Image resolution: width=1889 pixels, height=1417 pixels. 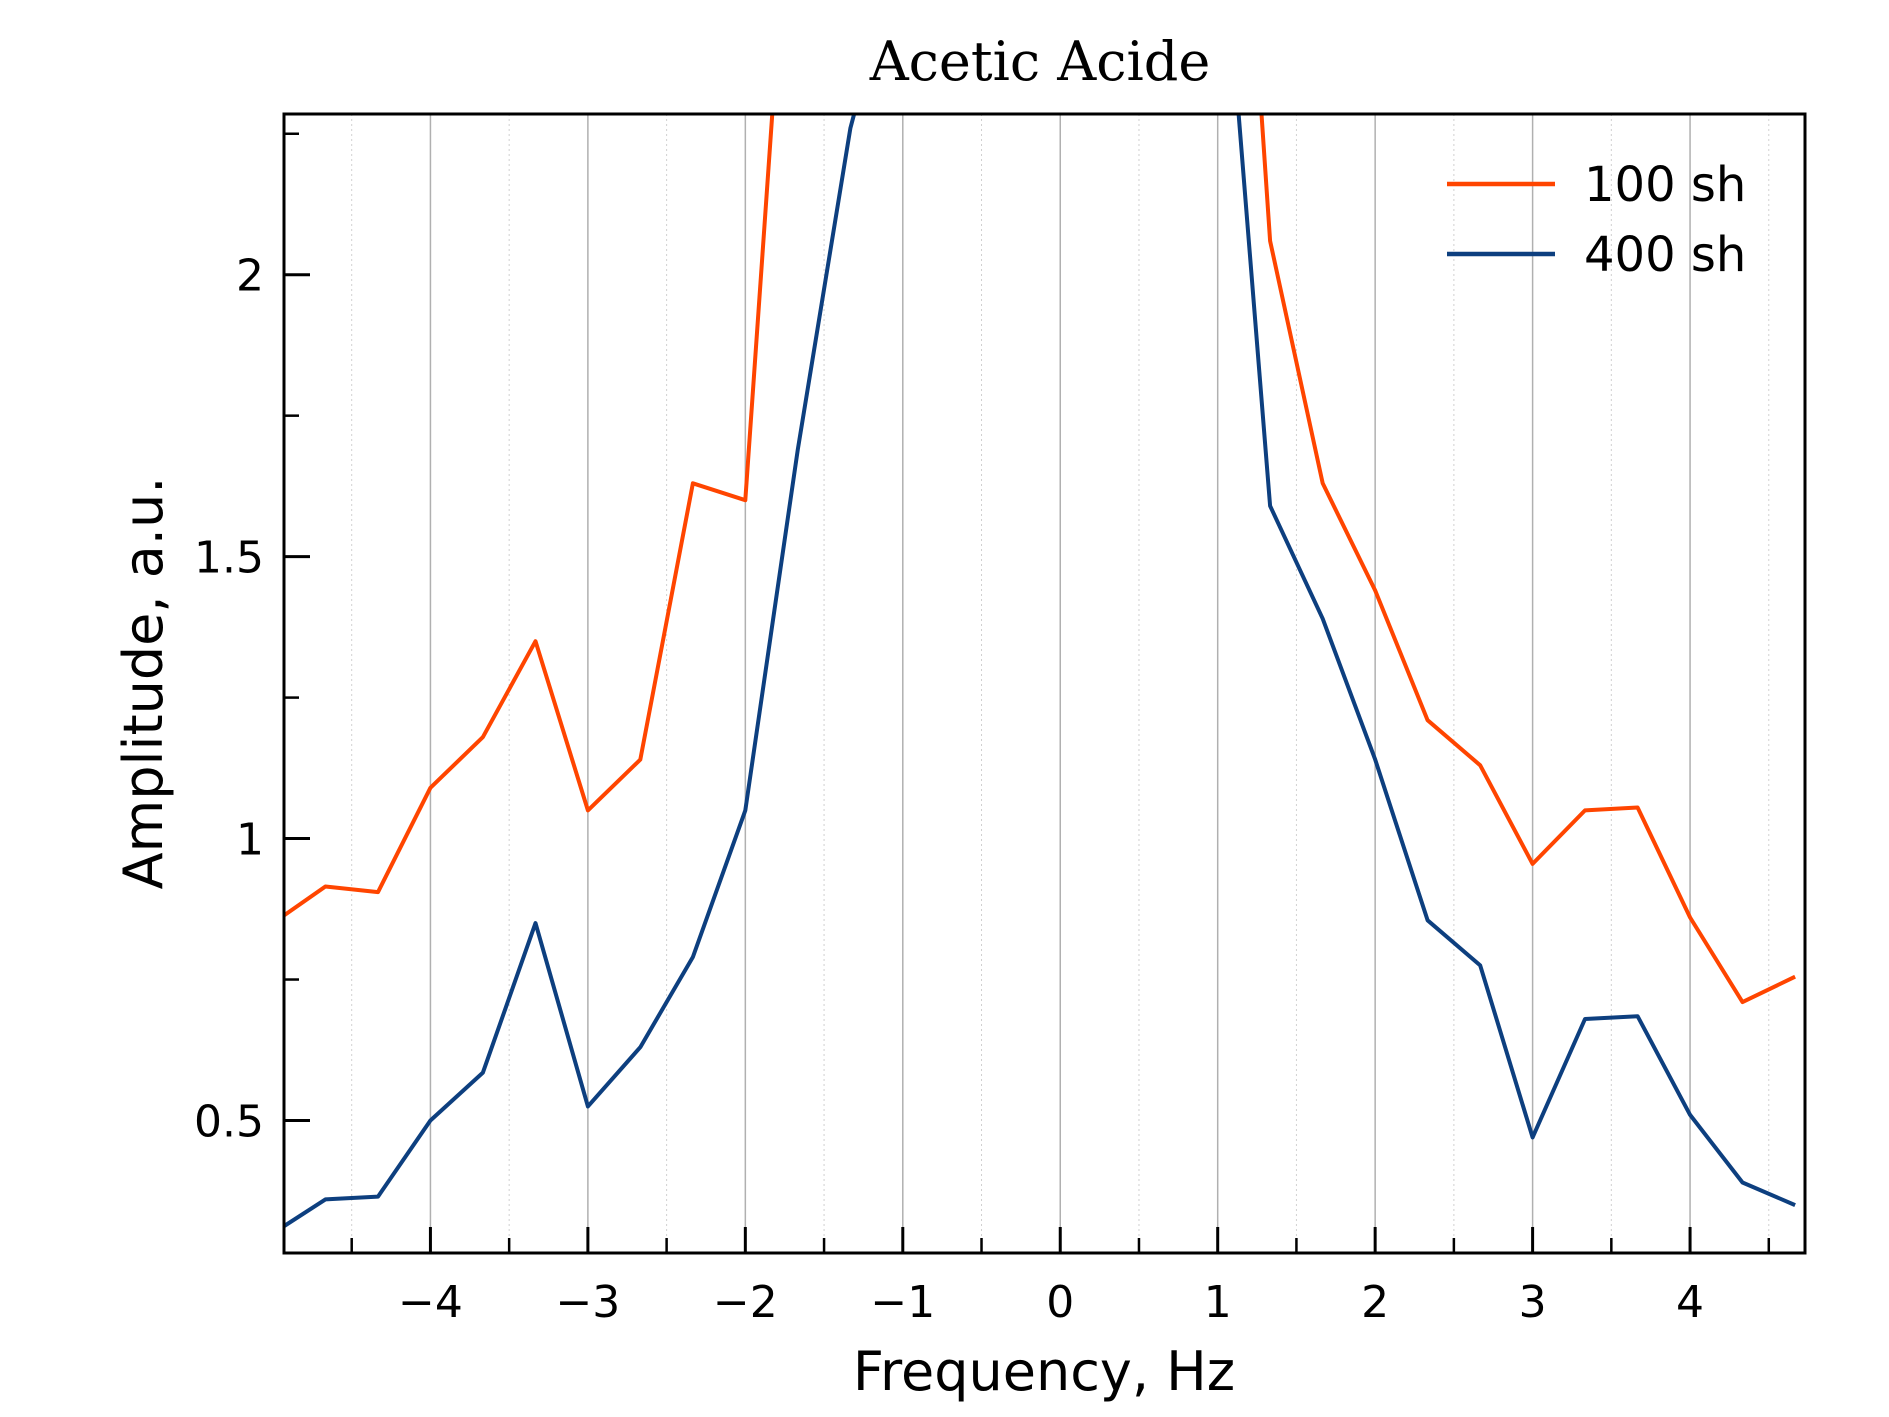 What do you see at coordinates (1533, 1302) in the screenshot?
I see `x-tick-label: 3` at bounding box center [1533, 1302].